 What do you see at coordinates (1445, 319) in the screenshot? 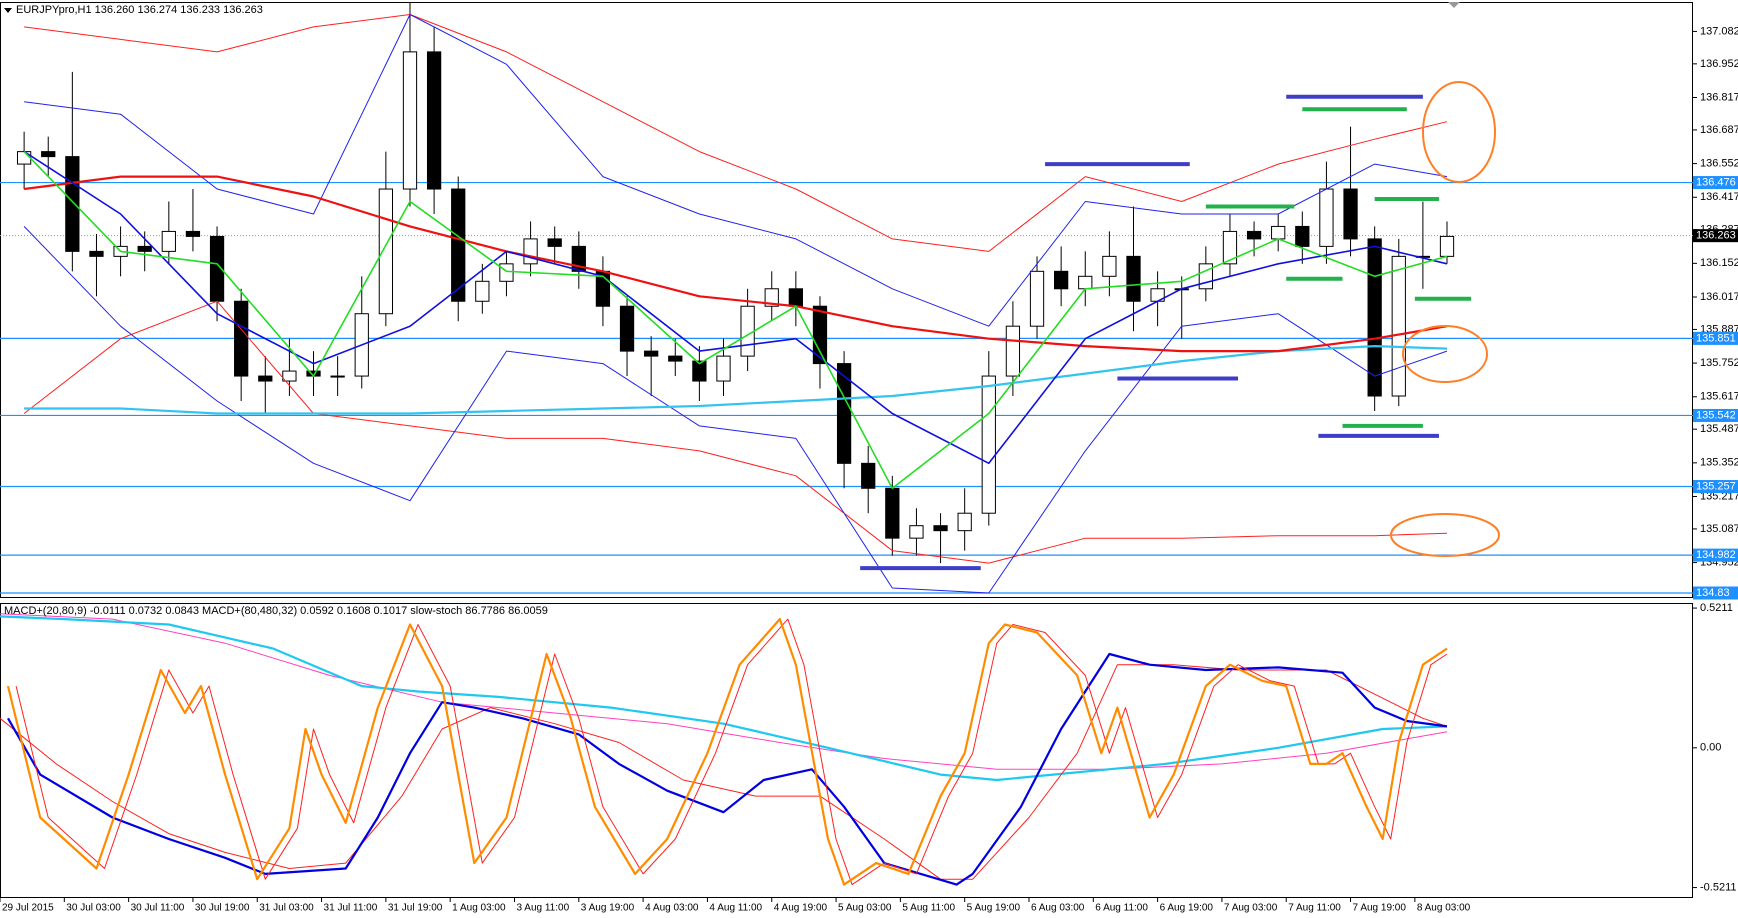
I see `annotations` at bounding box center [1445, 319].